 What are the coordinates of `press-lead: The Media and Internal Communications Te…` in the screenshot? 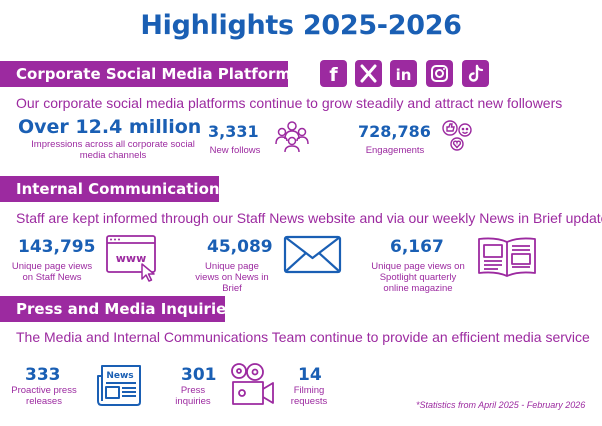 It's located at (303, 337).